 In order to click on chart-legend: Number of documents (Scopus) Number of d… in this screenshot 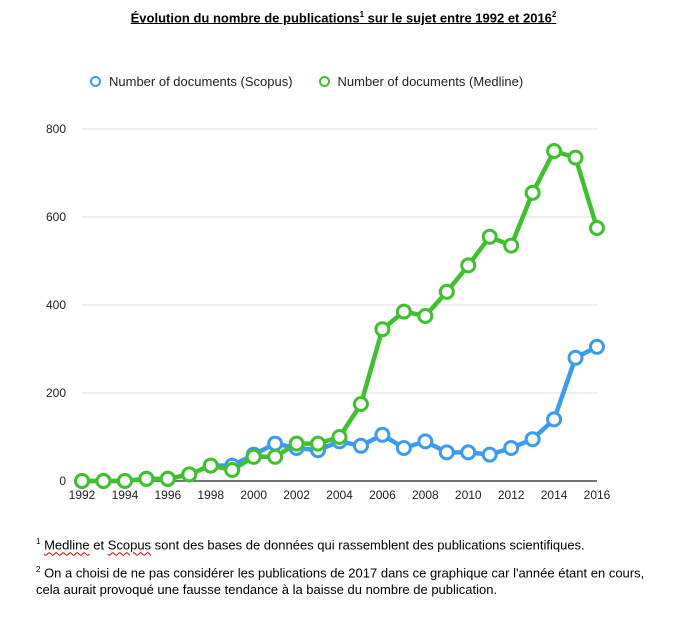, I will do `click(306, 81)`.